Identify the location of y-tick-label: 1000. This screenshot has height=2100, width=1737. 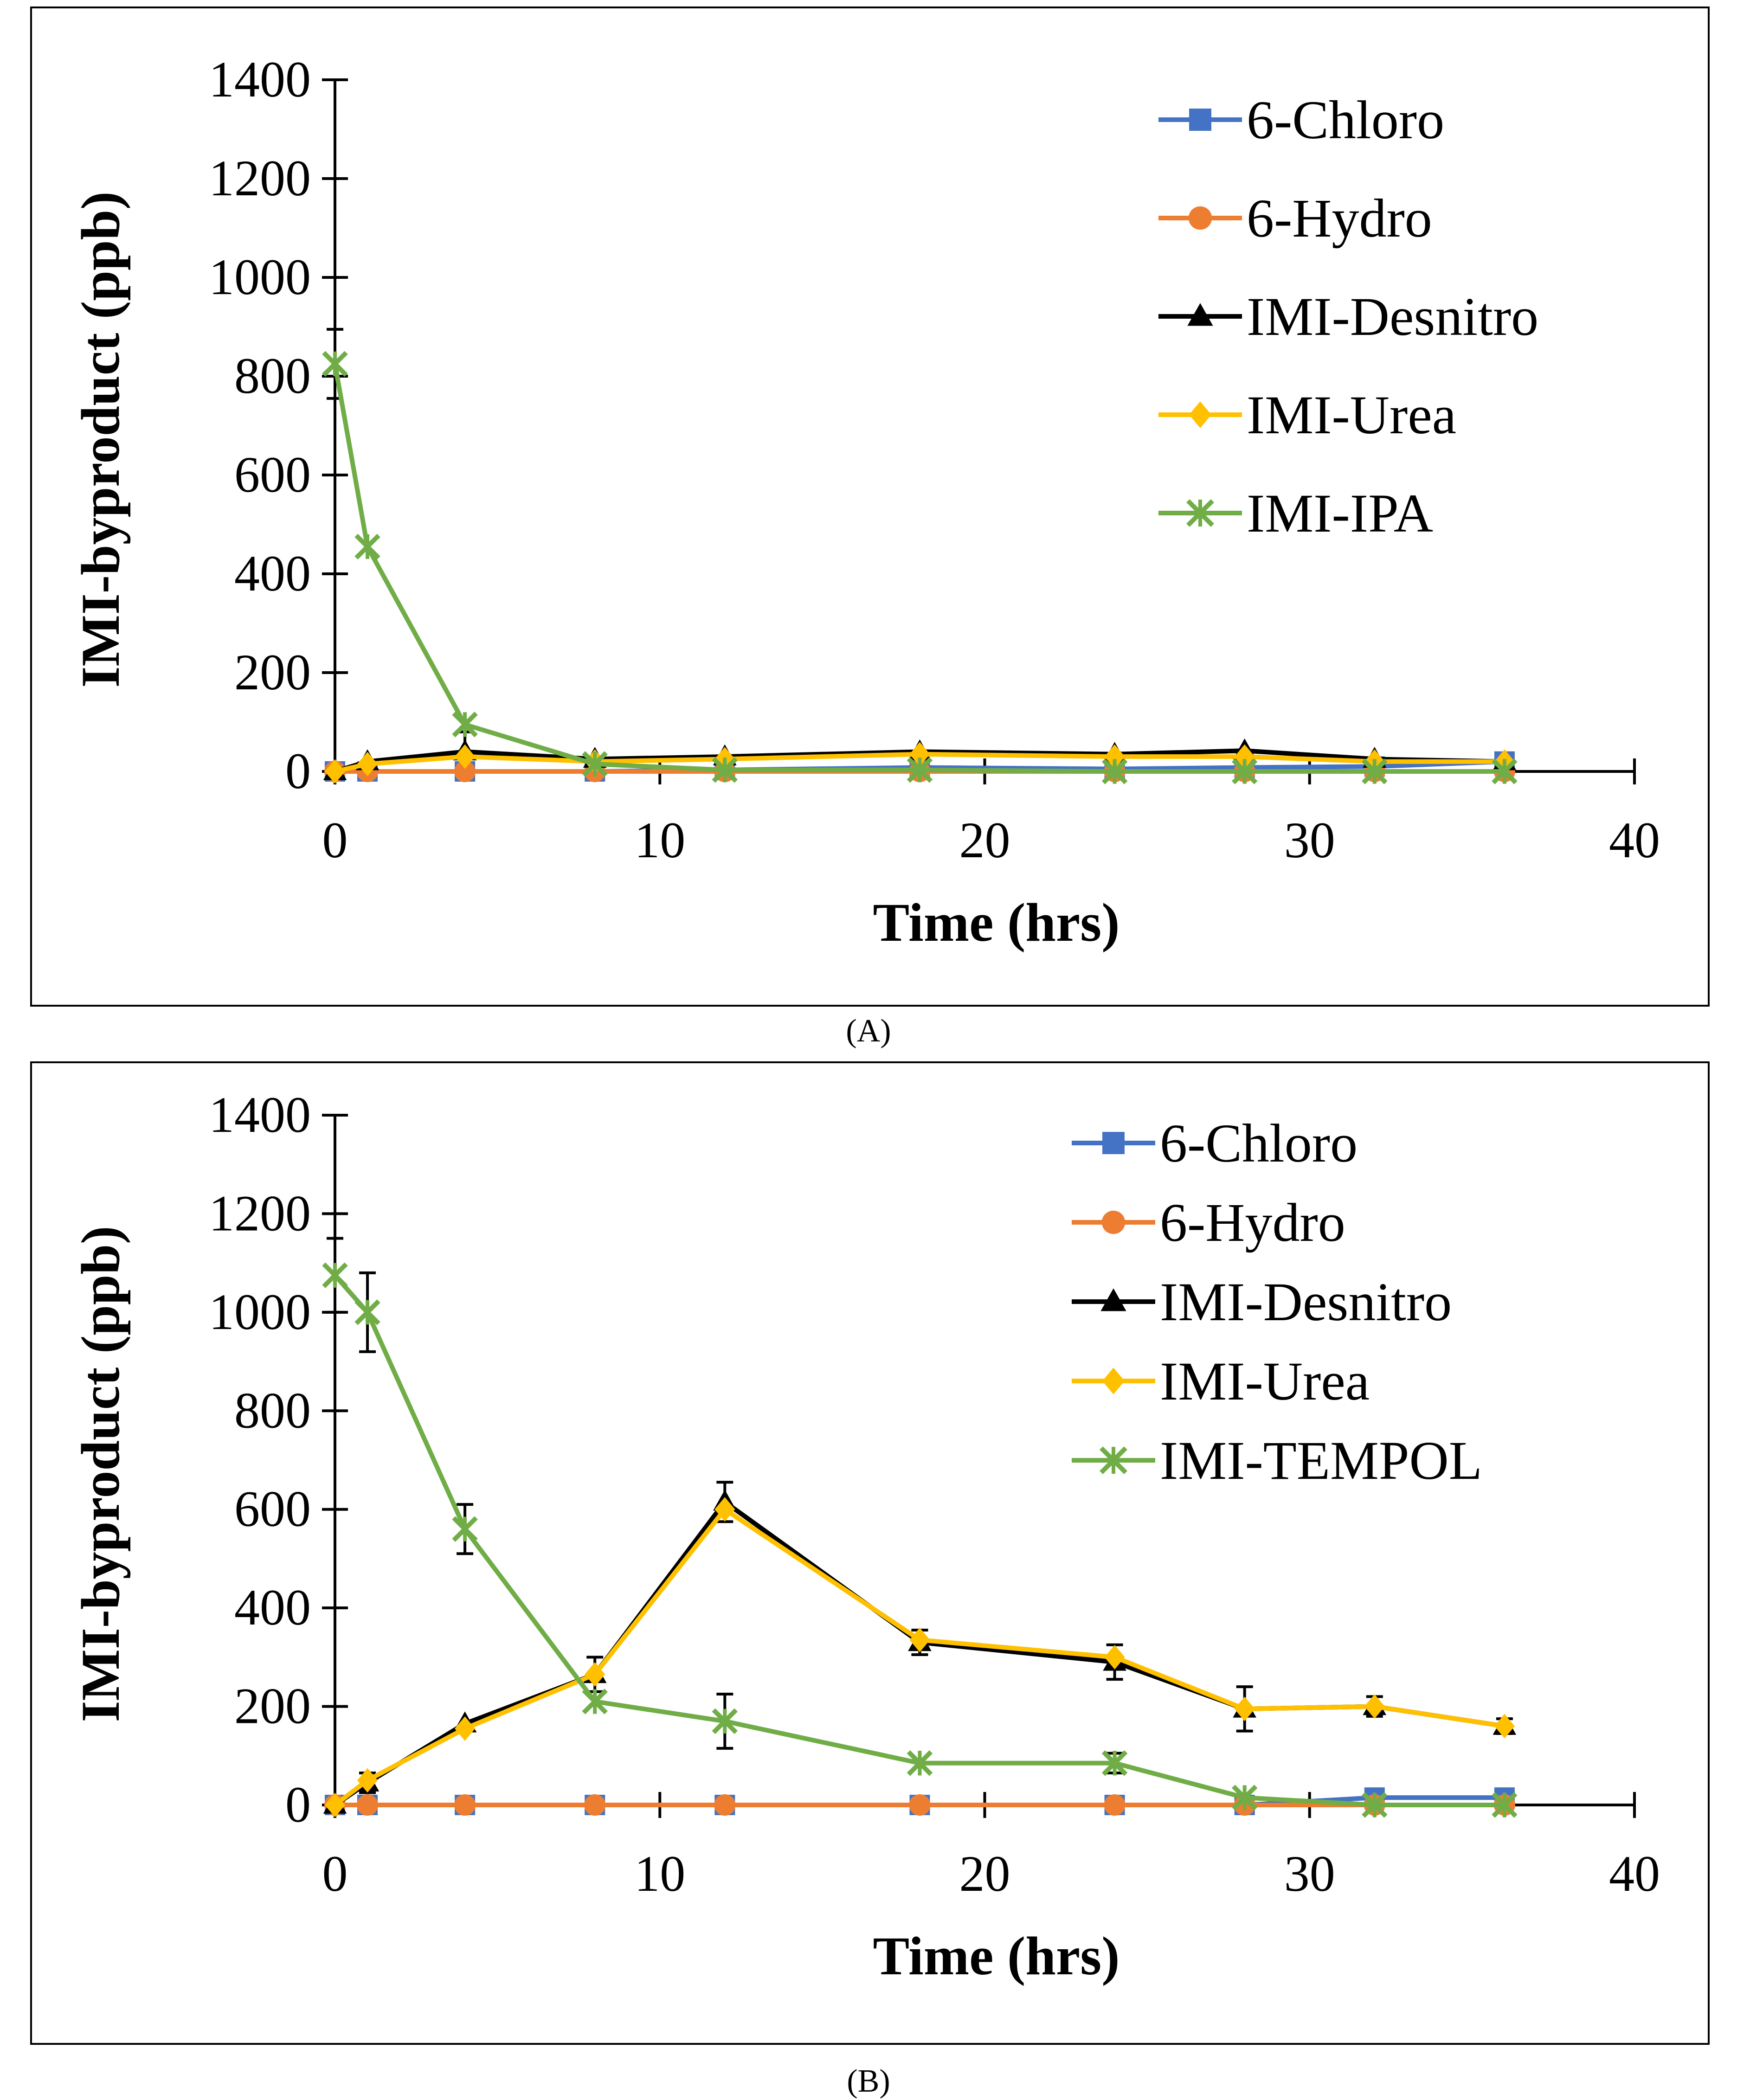
(260, 1312).